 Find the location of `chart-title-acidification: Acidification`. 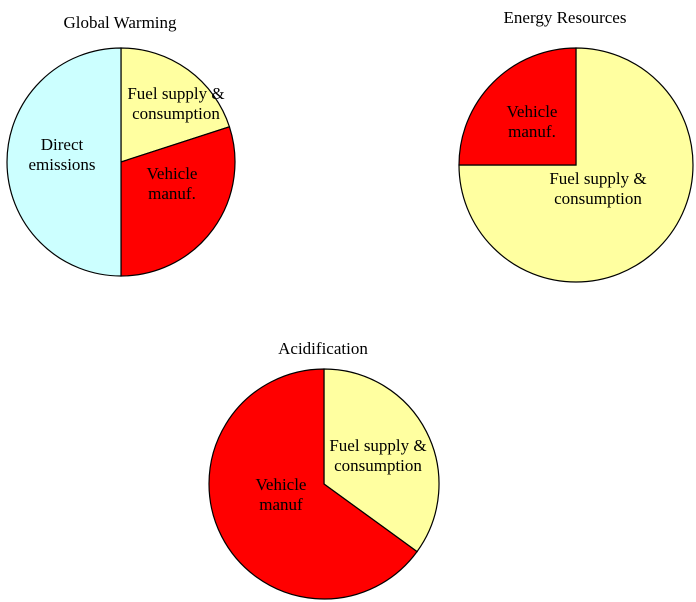

chart-title-acidification: Acidification is located at coordinates (323, 348).